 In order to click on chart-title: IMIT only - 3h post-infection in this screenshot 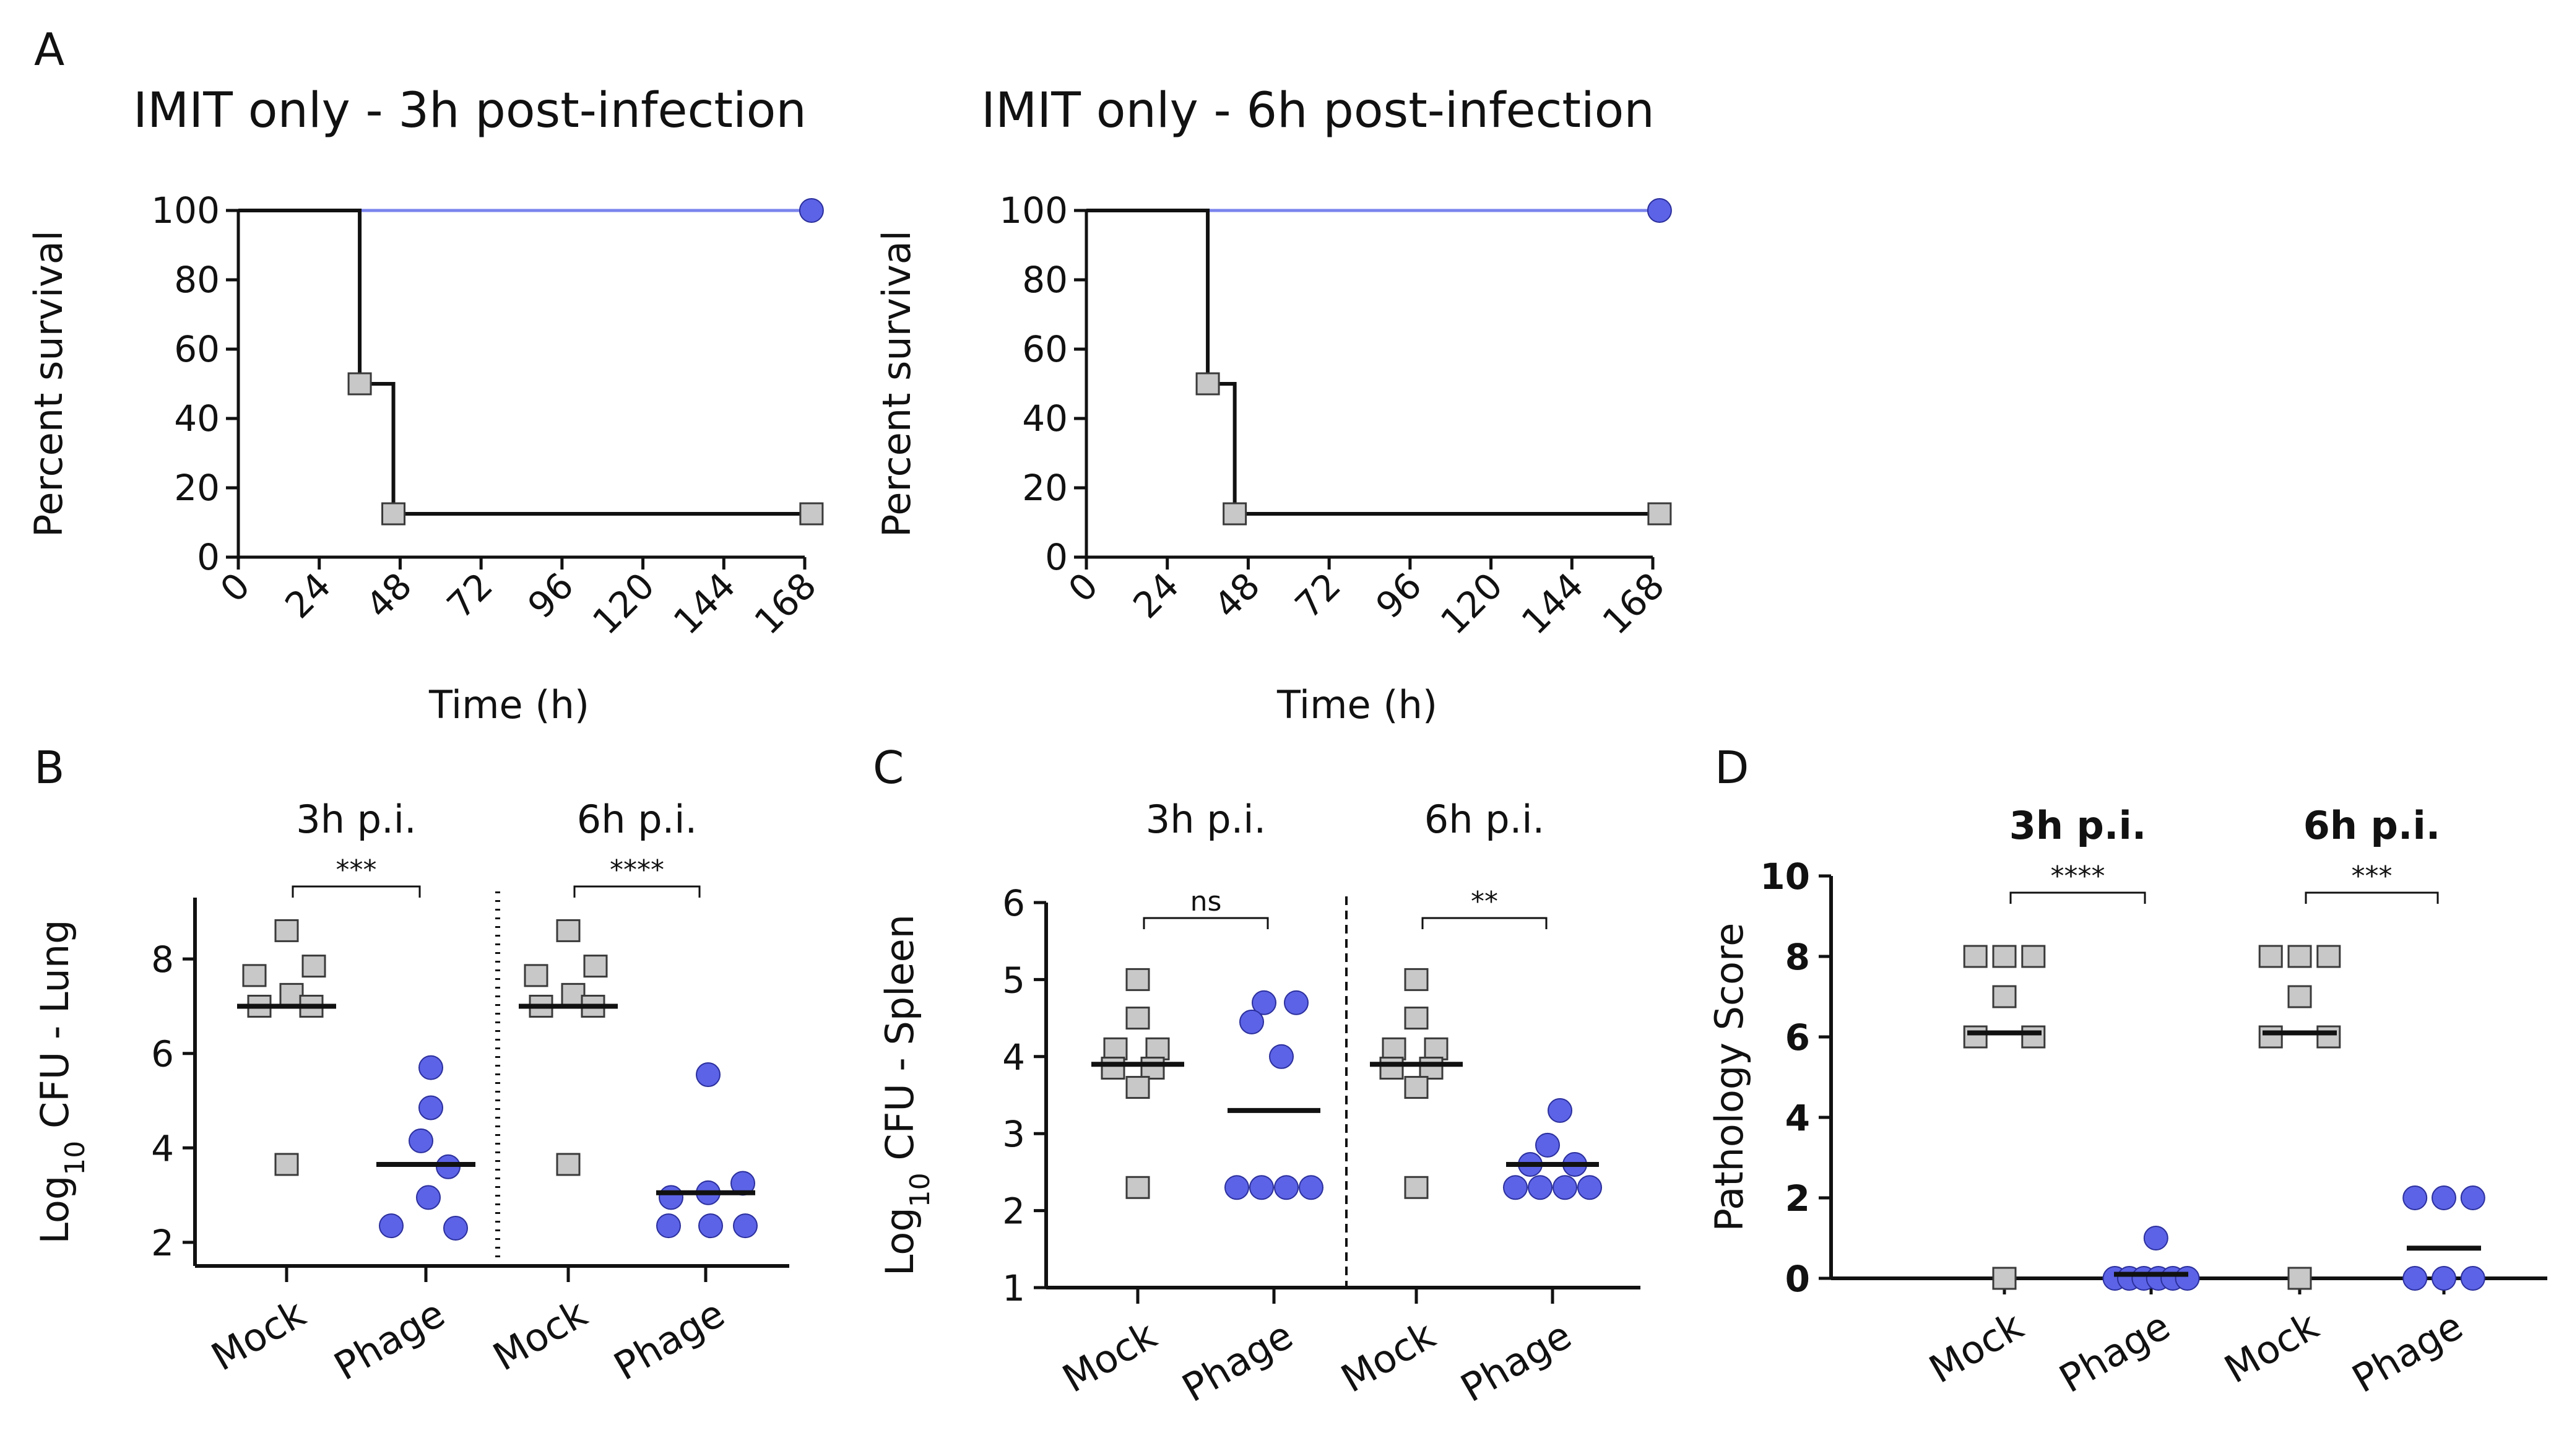, I will do `click(470, 111)`.